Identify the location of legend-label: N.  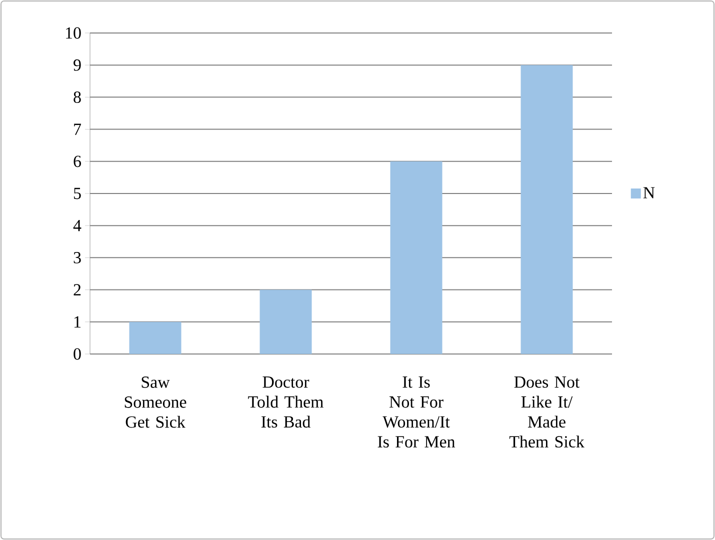
(649, 192).